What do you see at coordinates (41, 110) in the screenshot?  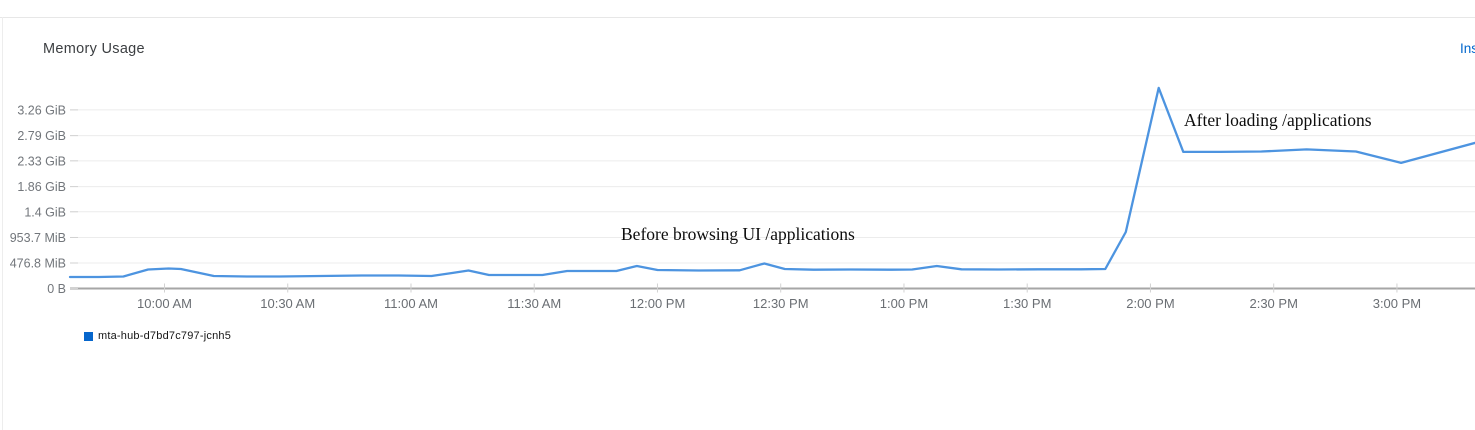 I see `y-axis-tick-label: 3.26 GiB` at bounding box center [41, 110].